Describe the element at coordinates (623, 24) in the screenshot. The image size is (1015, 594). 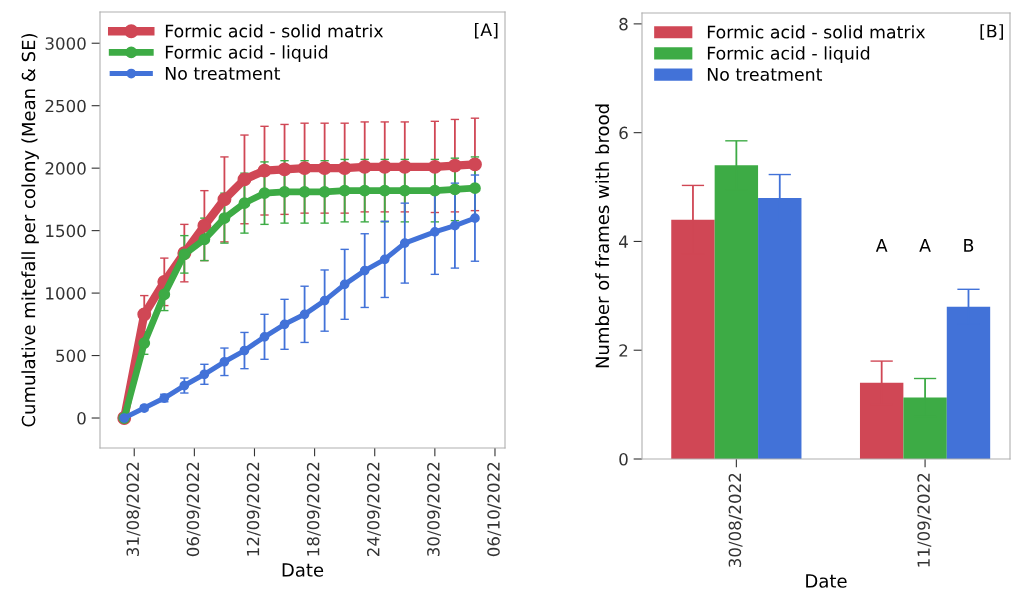
I see `y-tick-label: 8` at that location.